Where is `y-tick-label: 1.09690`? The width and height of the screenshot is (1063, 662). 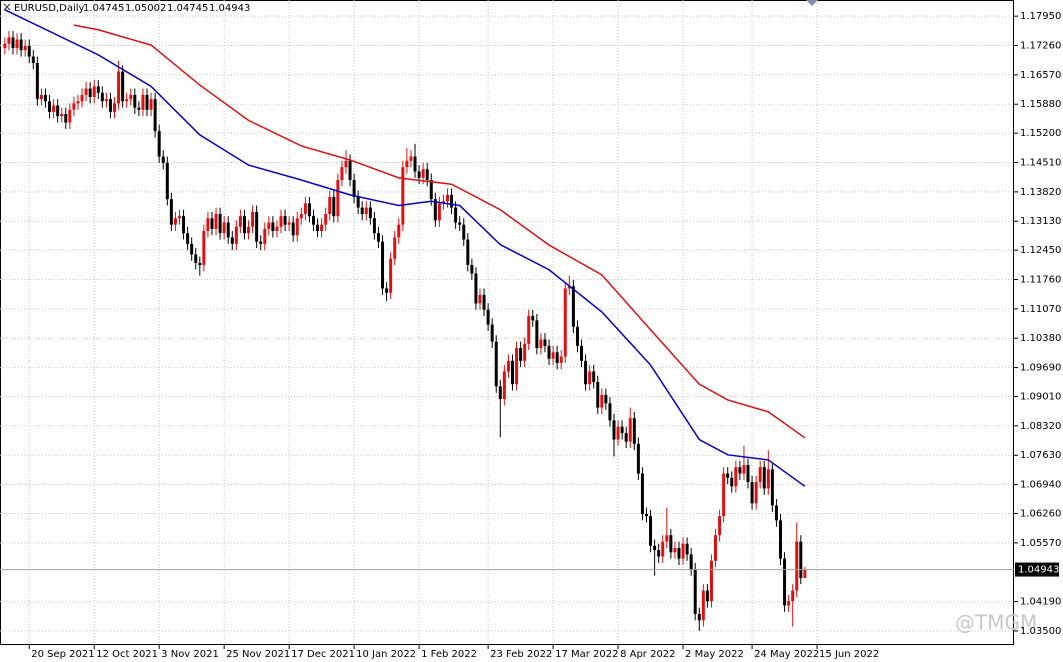
y-tick-label: 1.09690 is located at coordinates (1040, 368).